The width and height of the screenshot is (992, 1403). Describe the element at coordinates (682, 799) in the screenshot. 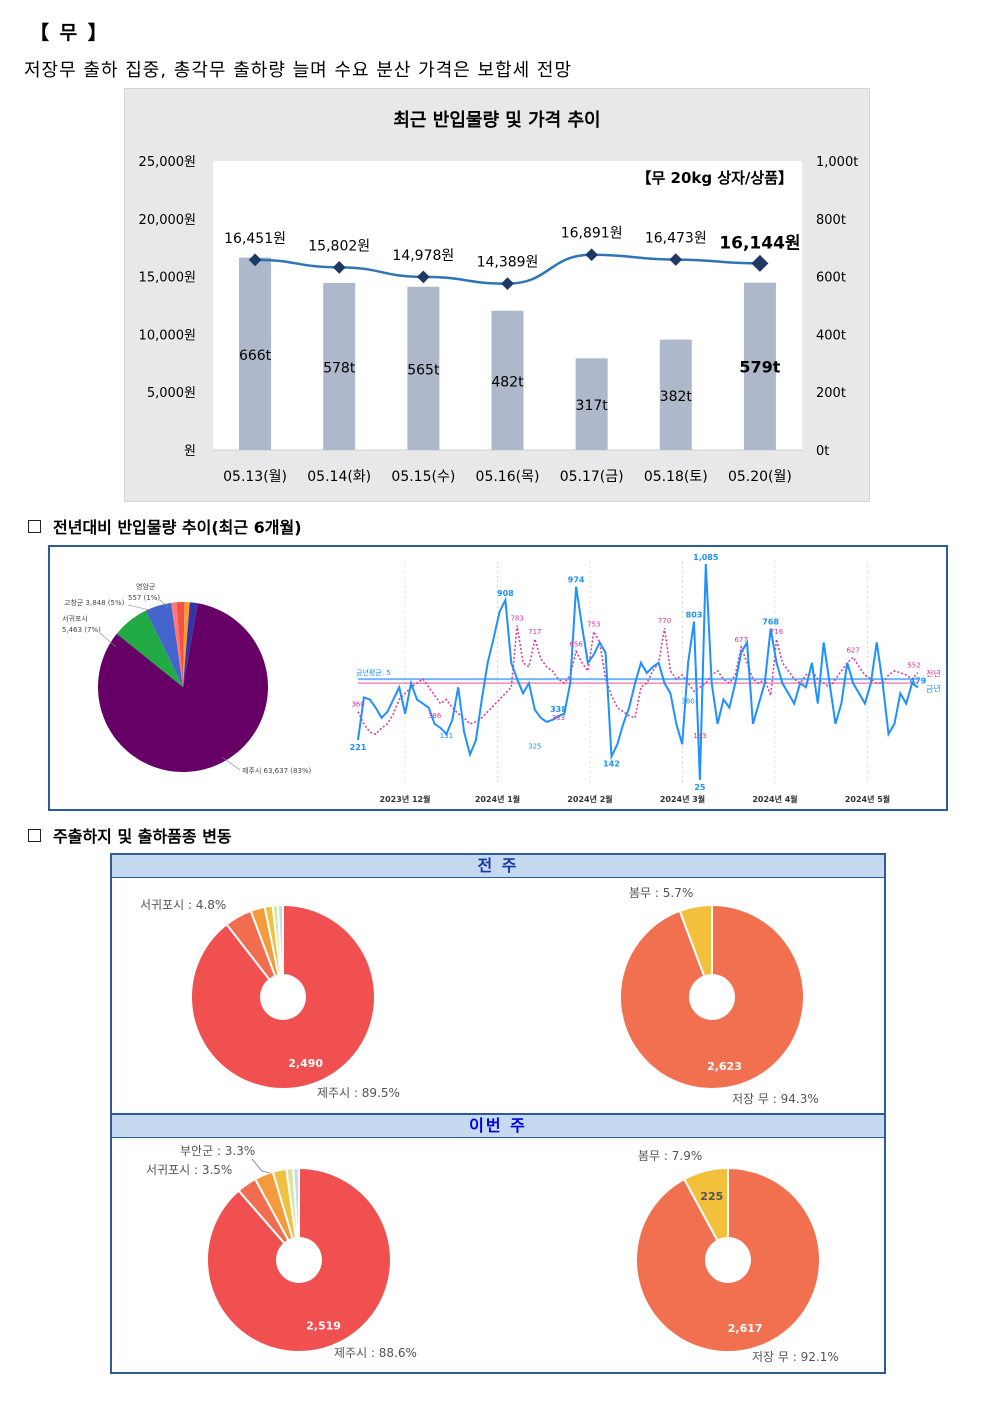

I see `x-tick-label: 2024년 3월` at that location.